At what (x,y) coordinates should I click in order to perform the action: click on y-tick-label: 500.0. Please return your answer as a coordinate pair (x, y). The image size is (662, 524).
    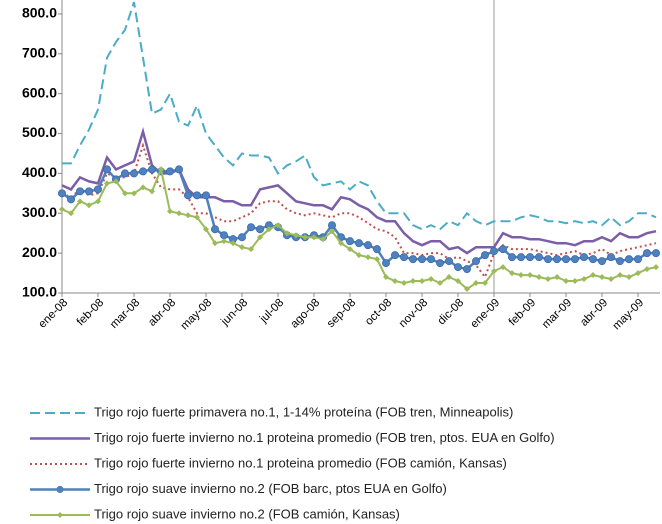
    Looking at the image, I should click on (39, 132).